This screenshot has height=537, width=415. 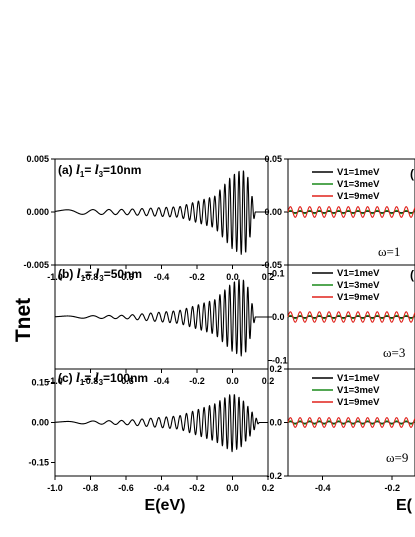 What do you see at coordinates (40, 382) in the screenshot?
I see `y-tick-label: 0.15` at bounding box center [40, 382].